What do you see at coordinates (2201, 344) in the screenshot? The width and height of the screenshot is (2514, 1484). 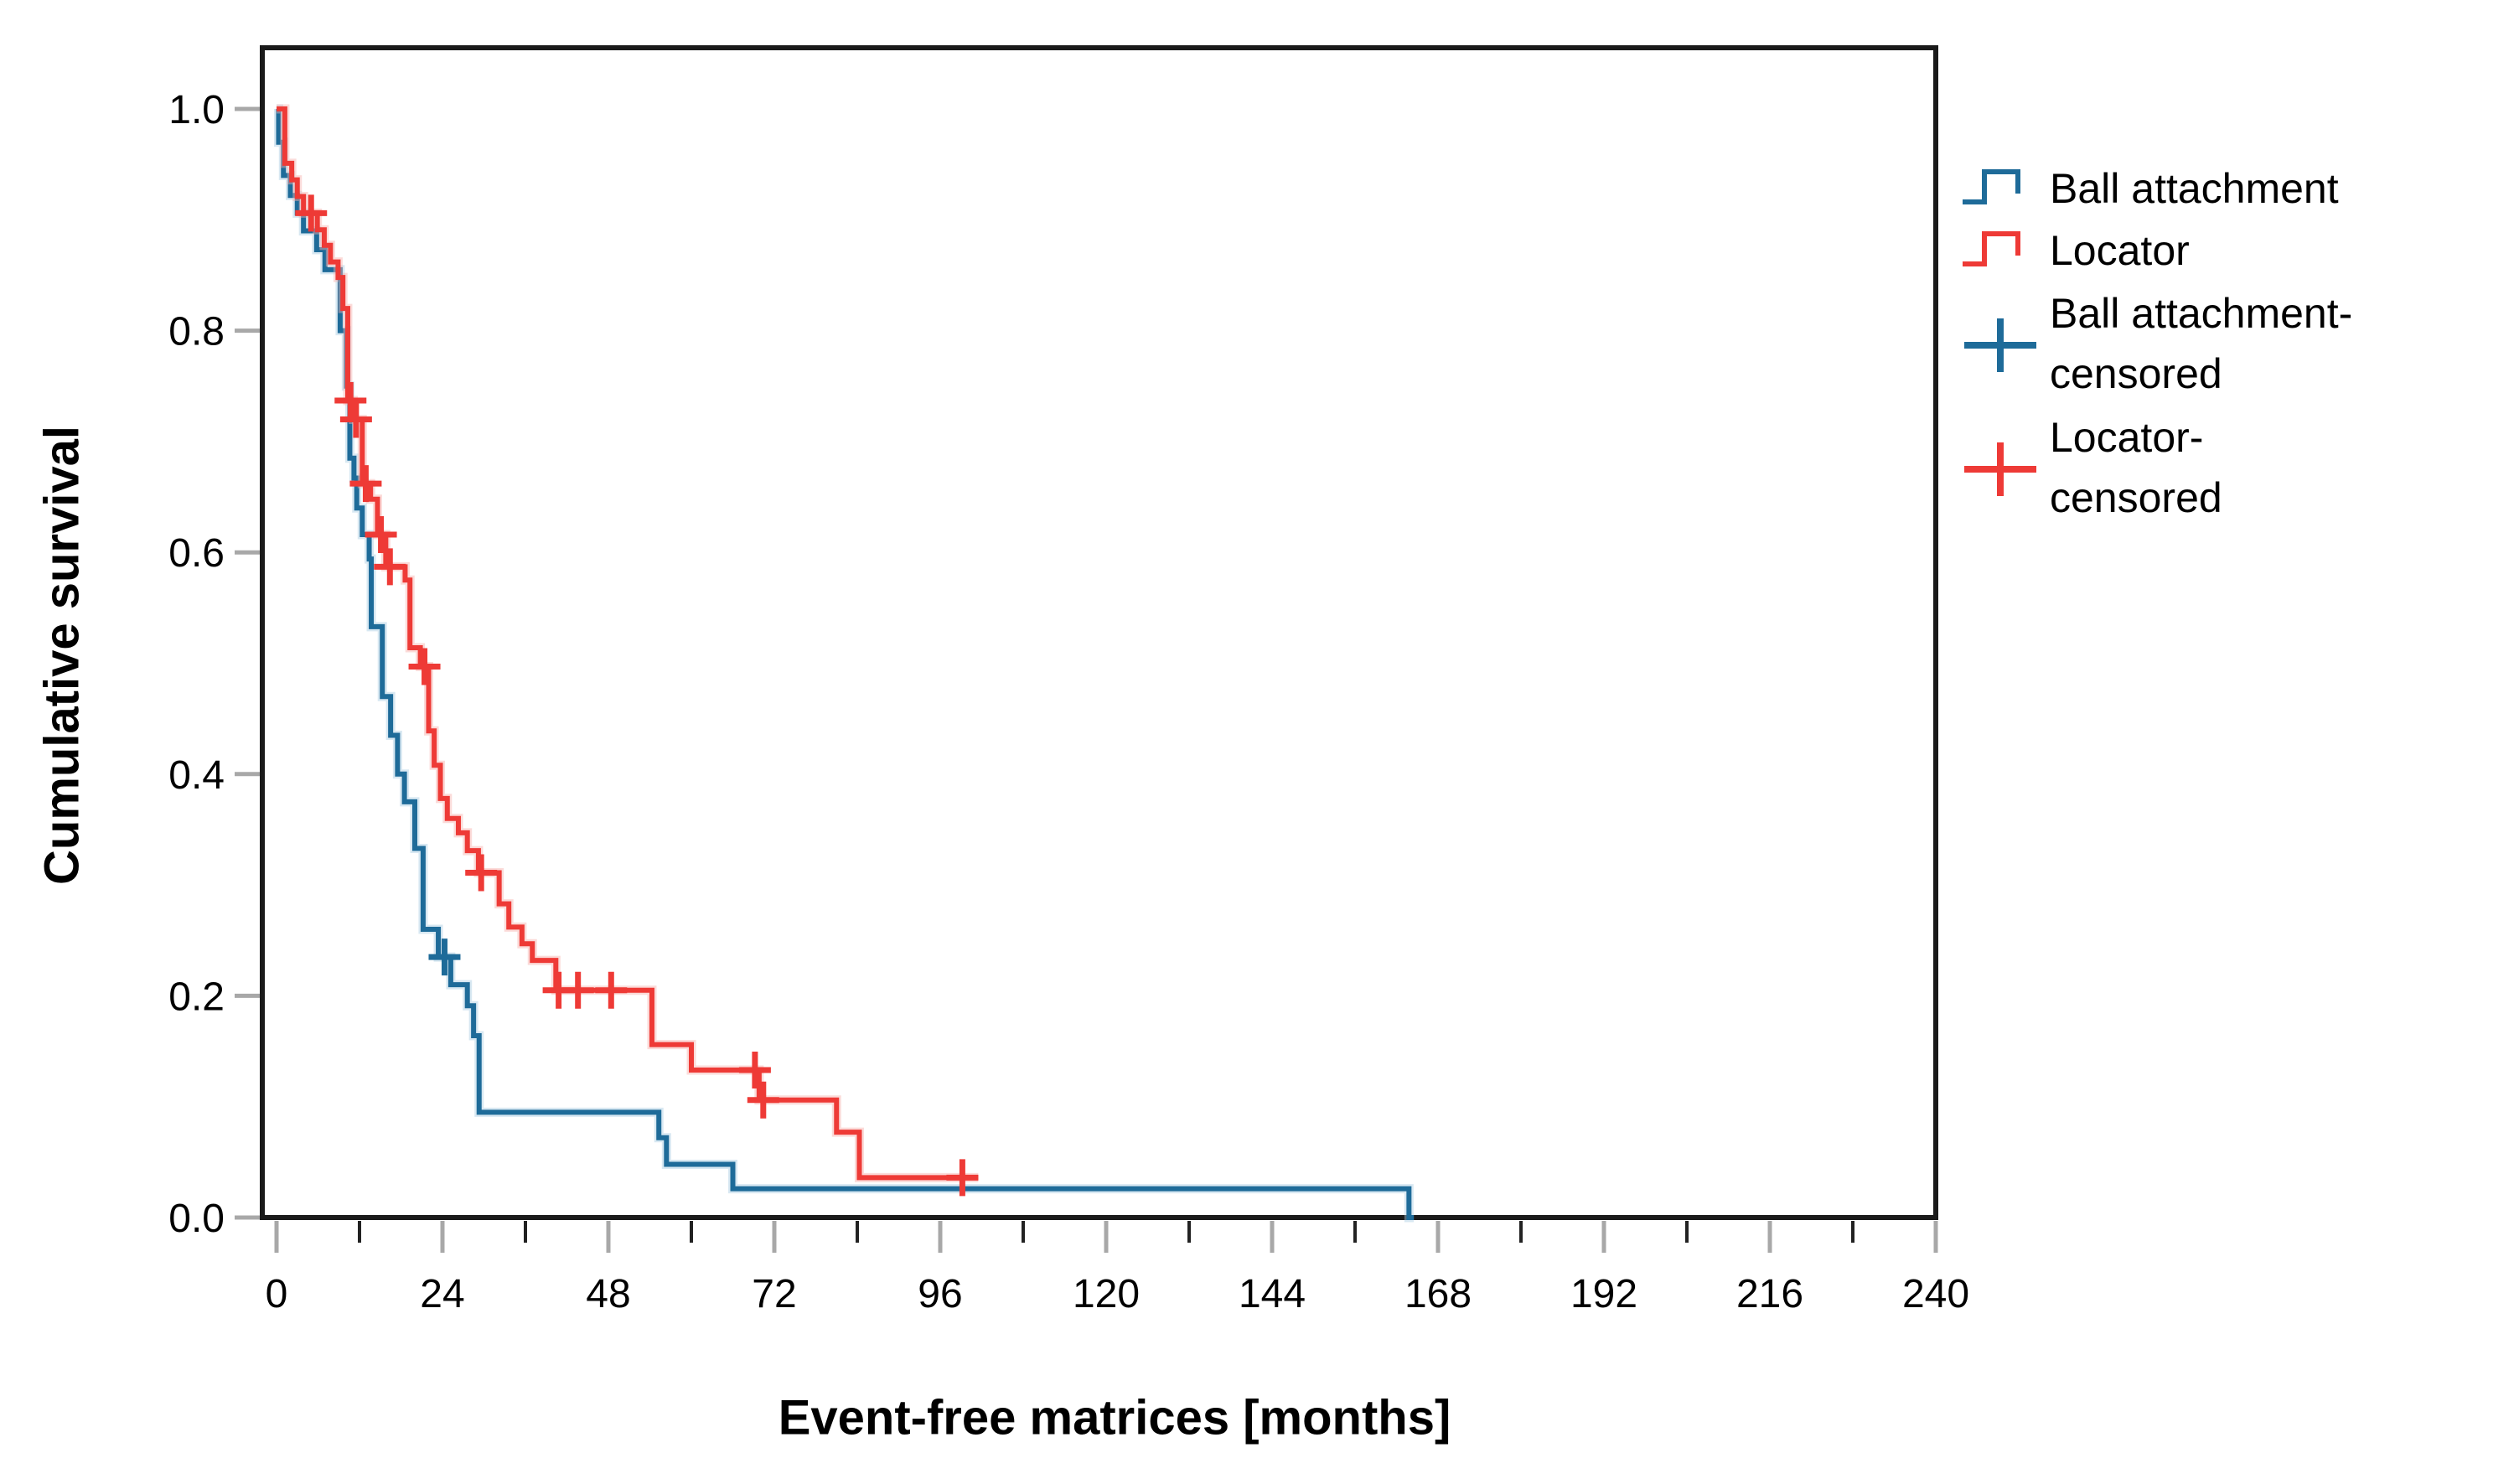 I see `legend-label: Ball attachment- censored` at bounding box center [2201, 344].